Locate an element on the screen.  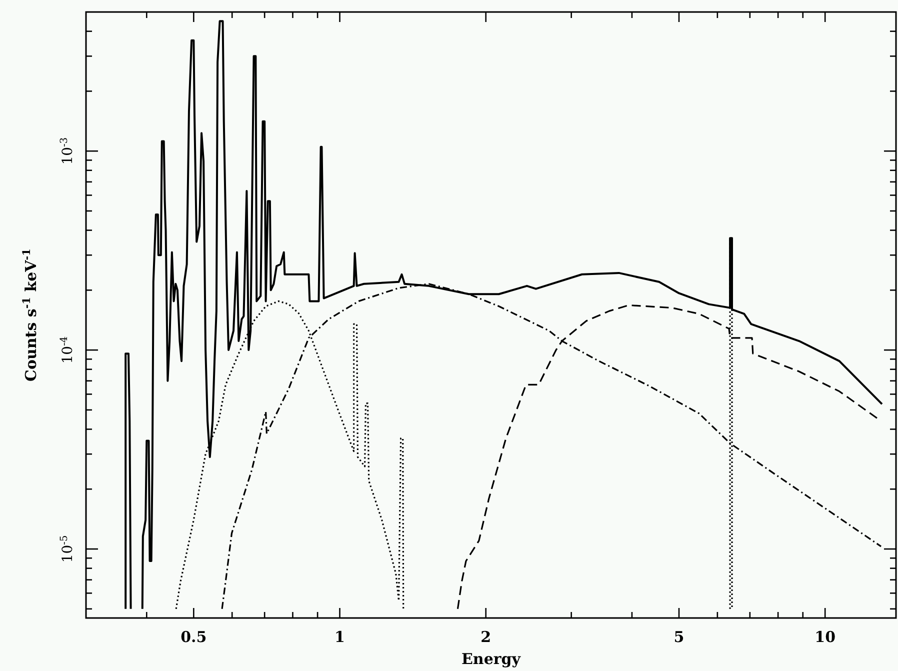
x-axis-title: Energy is located at coordinates (492, 659).